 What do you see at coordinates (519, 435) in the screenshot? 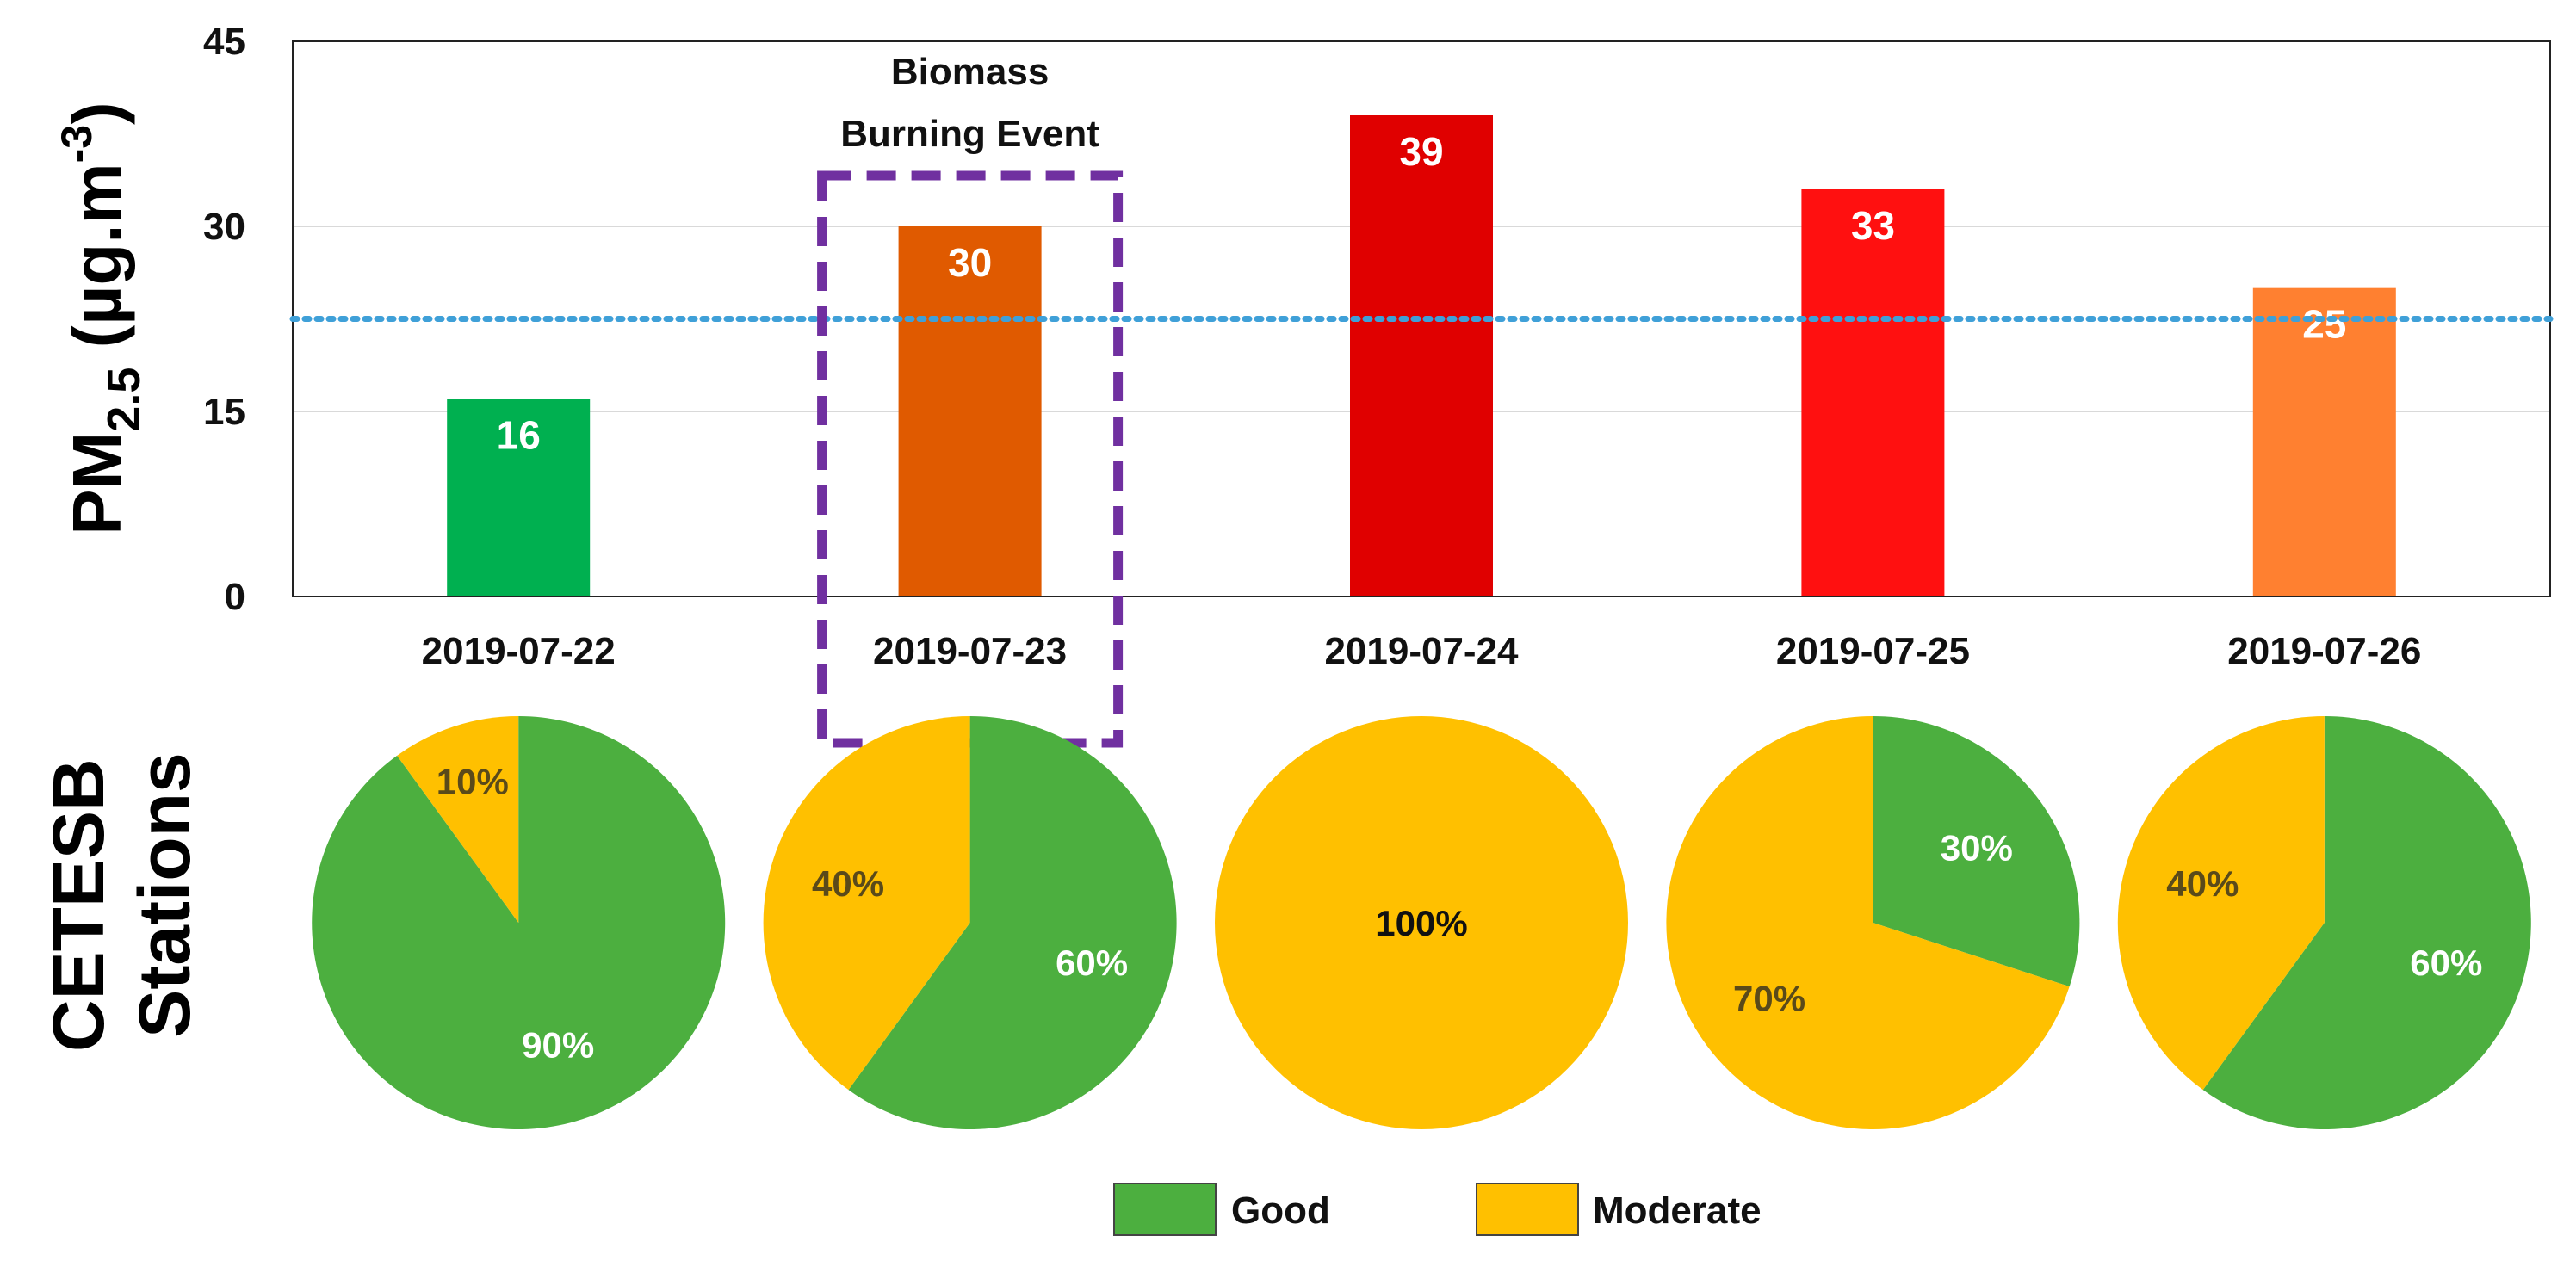
I see `bar-value-label: 16` at bounding box center [519, 435].